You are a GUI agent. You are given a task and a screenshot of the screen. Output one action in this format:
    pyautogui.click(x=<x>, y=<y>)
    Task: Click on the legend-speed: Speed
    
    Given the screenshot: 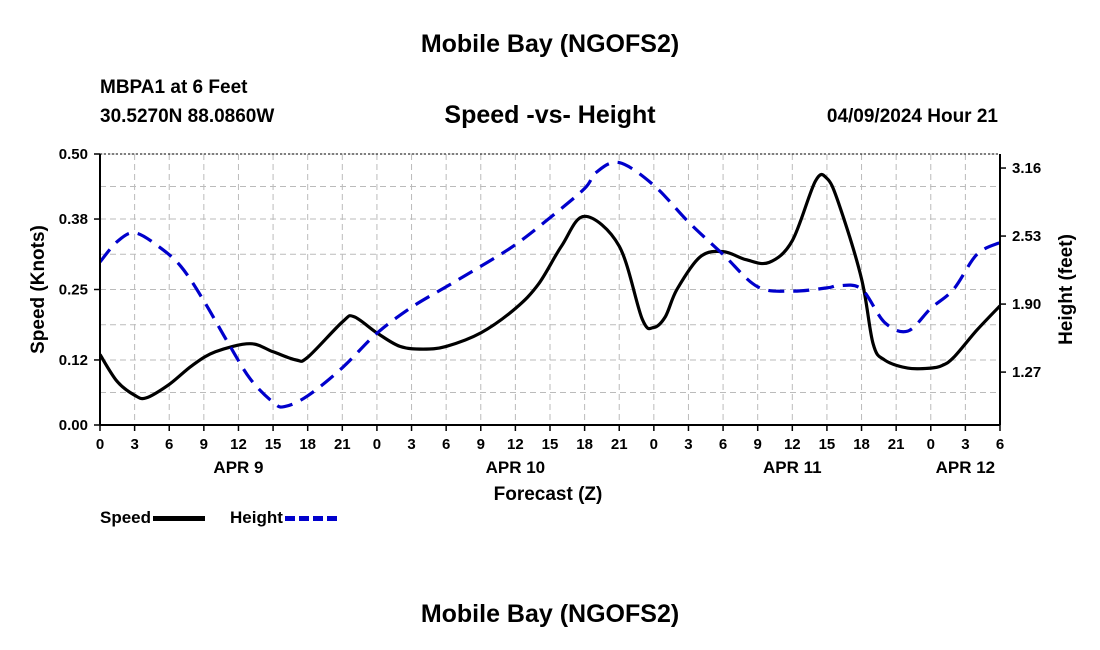 What is the action you would take?
    pyautogui.click(x=153, y=518)
    